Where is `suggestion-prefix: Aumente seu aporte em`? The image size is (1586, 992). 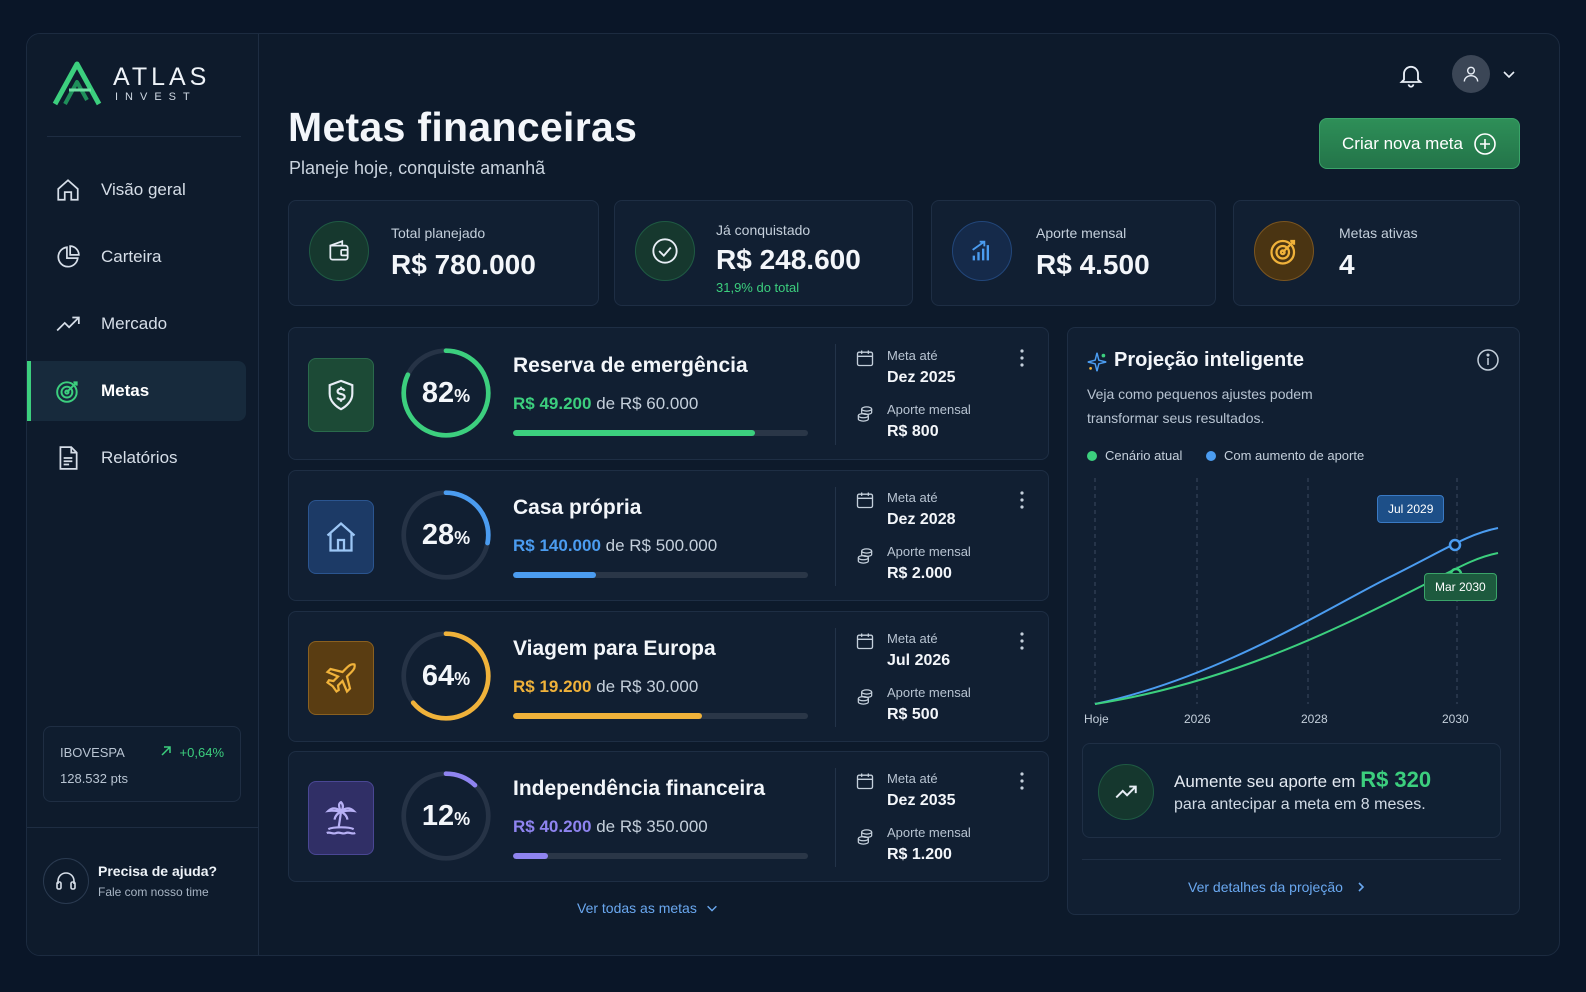
suggestion-prefix: Aumente seu aporte em is located at coordinates (1265, 781).